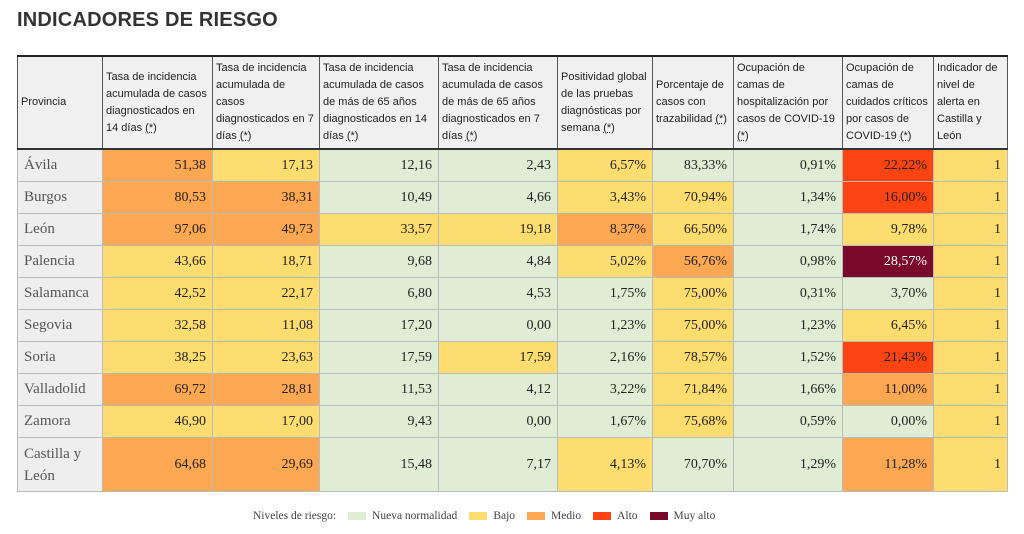  I want to click on indicator-cell: 83,33%, so click(693, 165).